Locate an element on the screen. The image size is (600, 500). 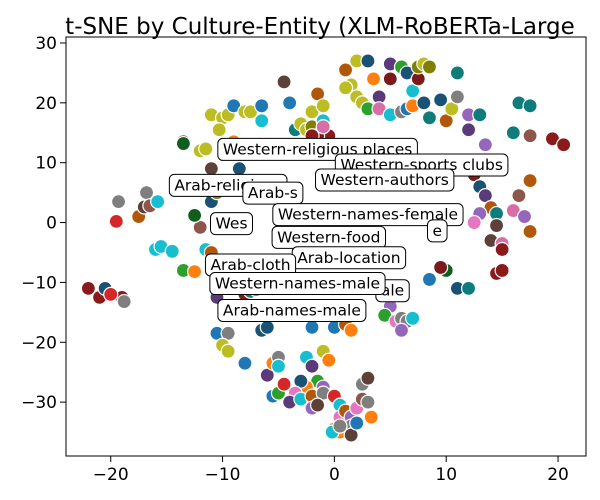
annotation-label: Arab-names-male is located at coordinates (292, 310).